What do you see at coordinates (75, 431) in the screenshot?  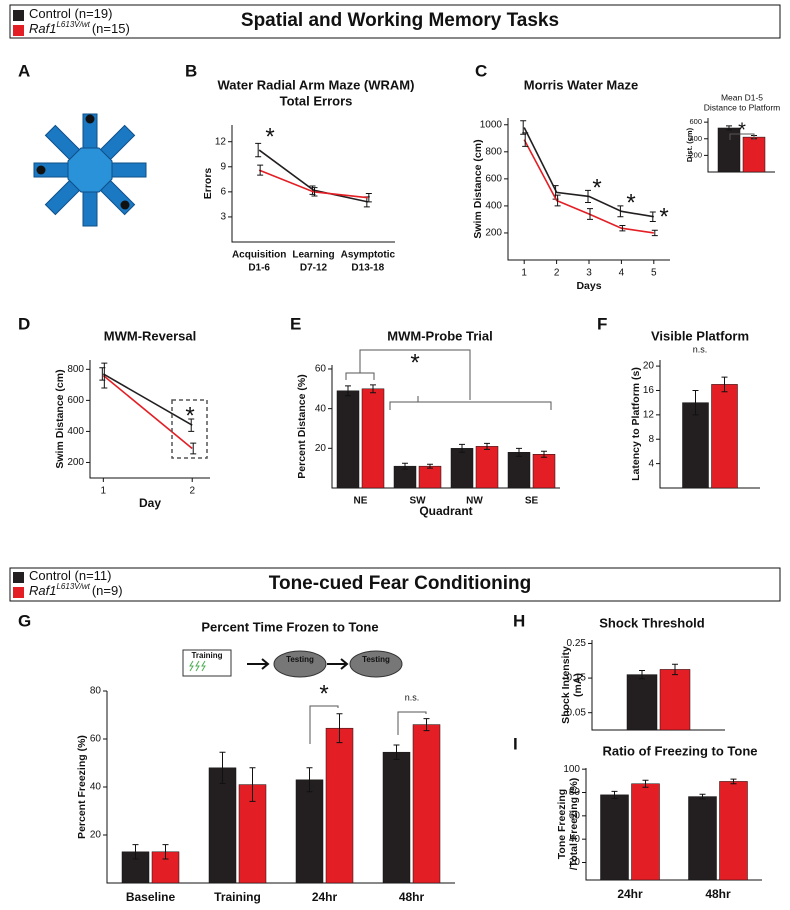 I see `y-tick-label: 400` at bounding box center [75, 431].